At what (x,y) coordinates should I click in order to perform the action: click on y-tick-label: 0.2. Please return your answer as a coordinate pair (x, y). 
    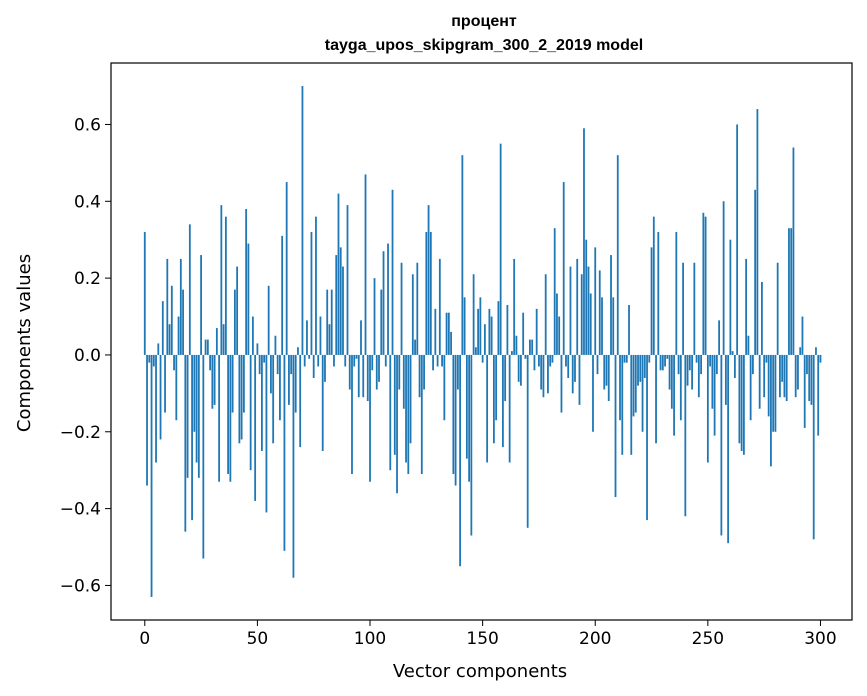
    Looking at the image, I should click on (87, 279).